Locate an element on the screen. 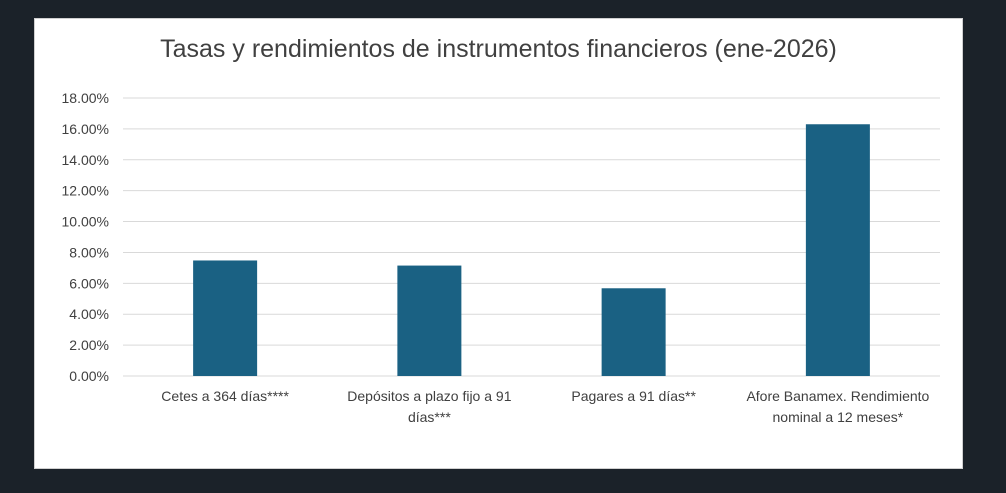 The image size is (1006, 493). y-tick-label: 2.00% is located at coordinates (89, 345).